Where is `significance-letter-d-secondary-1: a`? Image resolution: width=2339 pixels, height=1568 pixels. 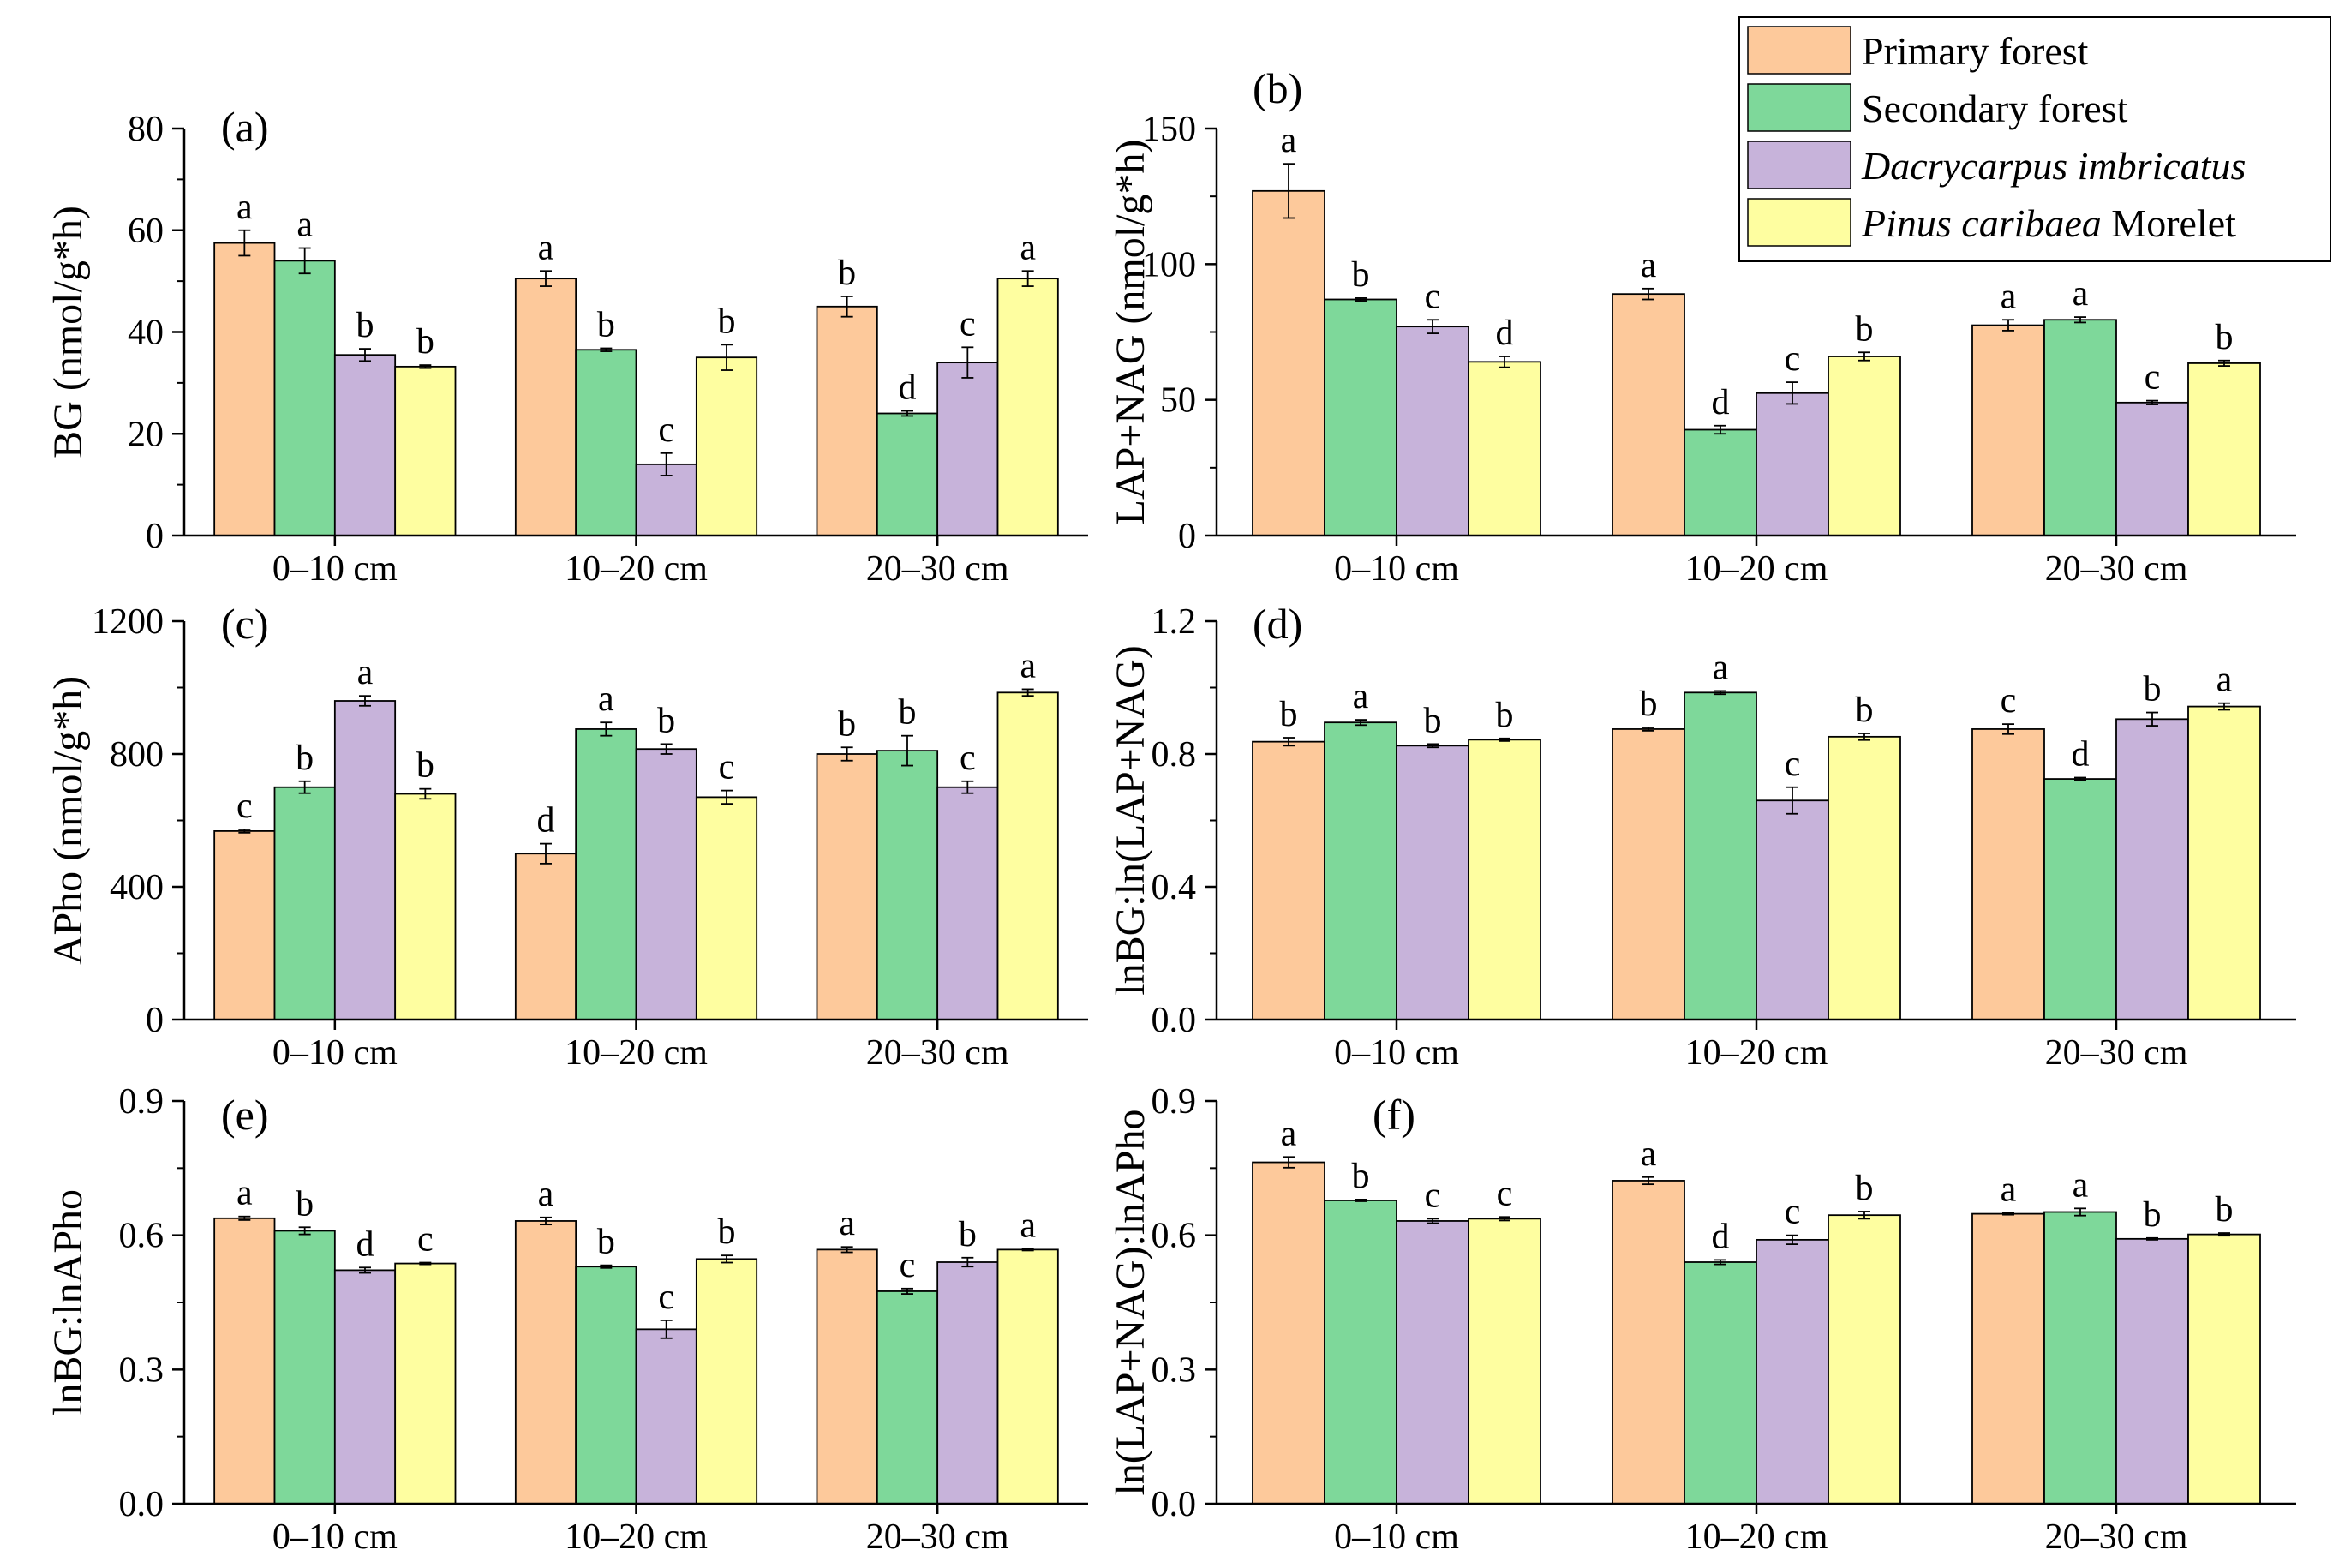 significance-letter-d-secondary-1: a is located at coordinates (1361, 696).